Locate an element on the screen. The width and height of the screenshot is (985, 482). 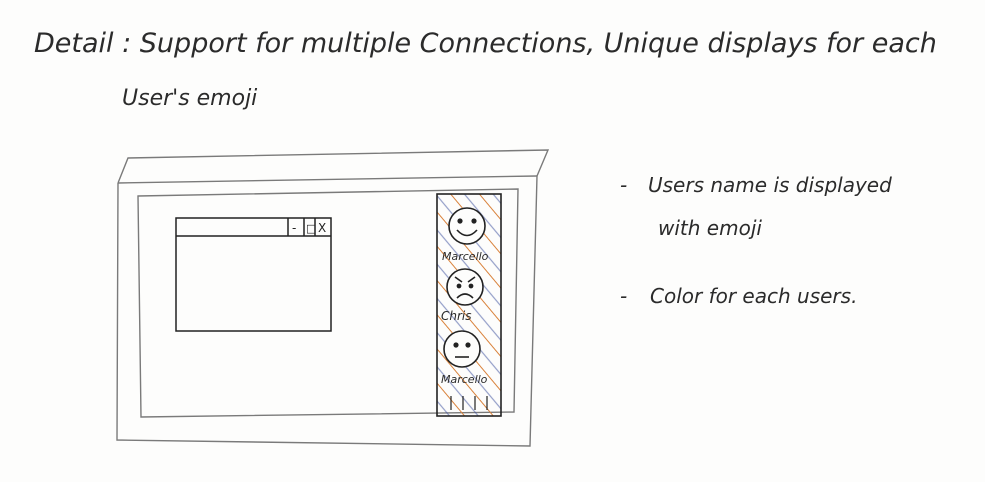
user-name: Chris is located at coordinates (456, 316).